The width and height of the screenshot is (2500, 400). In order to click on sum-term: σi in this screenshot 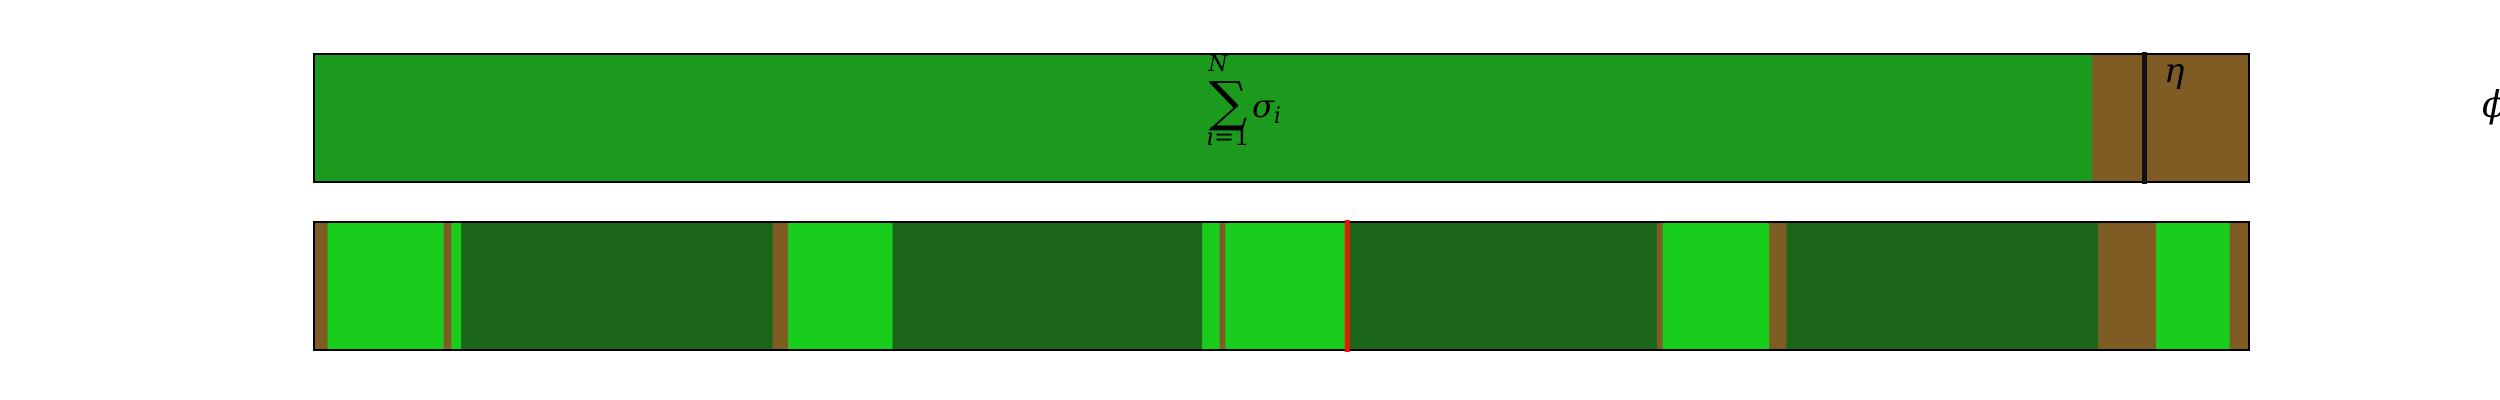, I will do `click(1266, 108)`.